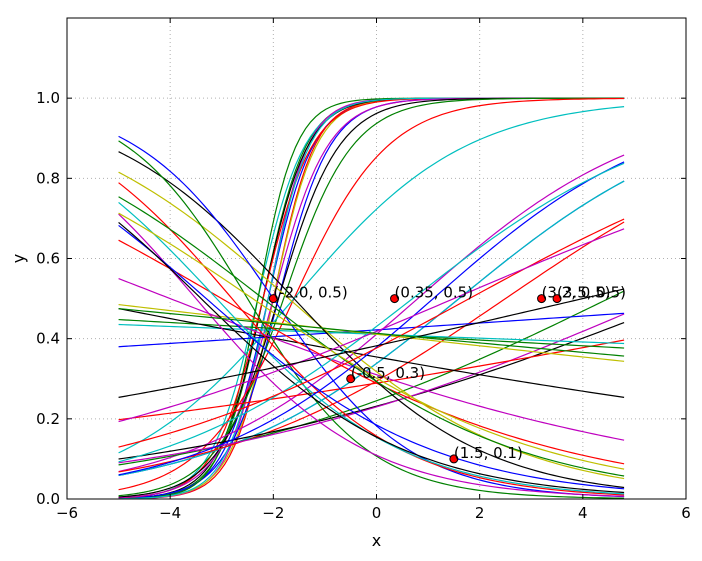  Describe the element at coordinates (67, 513) in the screenshot. I see `x-tick-label: −6` at that location.